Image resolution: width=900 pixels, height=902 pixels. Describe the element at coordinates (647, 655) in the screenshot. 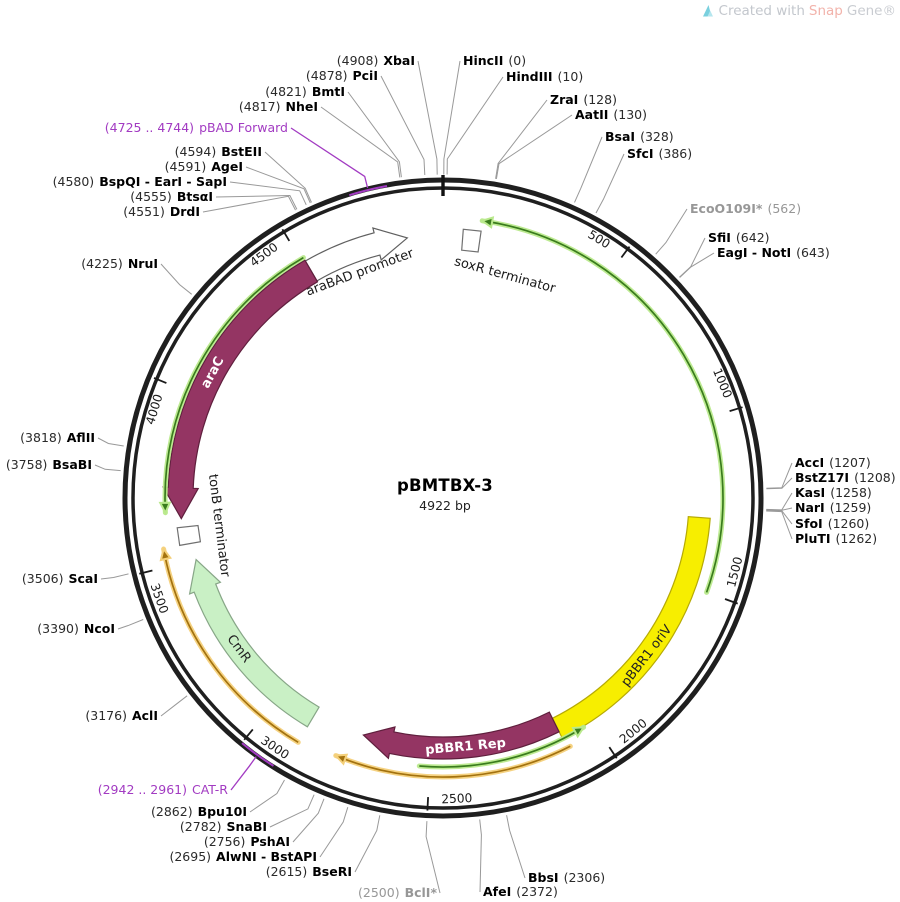

I see `feature-label-pBBR1-oriV: pBBR1 oriV` at that location.